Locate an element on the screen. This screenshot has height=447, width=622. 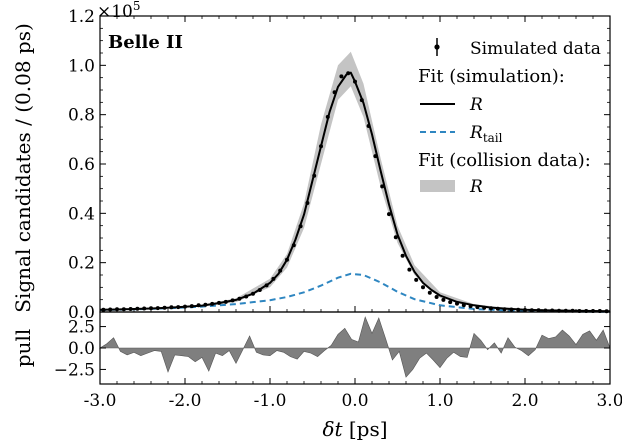
x-tick-label: 0.0 is located at coordinates (354, 401).